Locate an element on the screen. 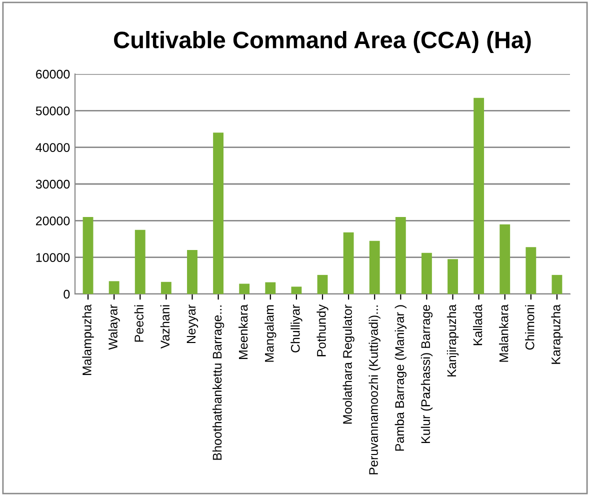 This screenshot has width=590, height=496. y-tick-label: 20000 is located at coordinates (53, 221).